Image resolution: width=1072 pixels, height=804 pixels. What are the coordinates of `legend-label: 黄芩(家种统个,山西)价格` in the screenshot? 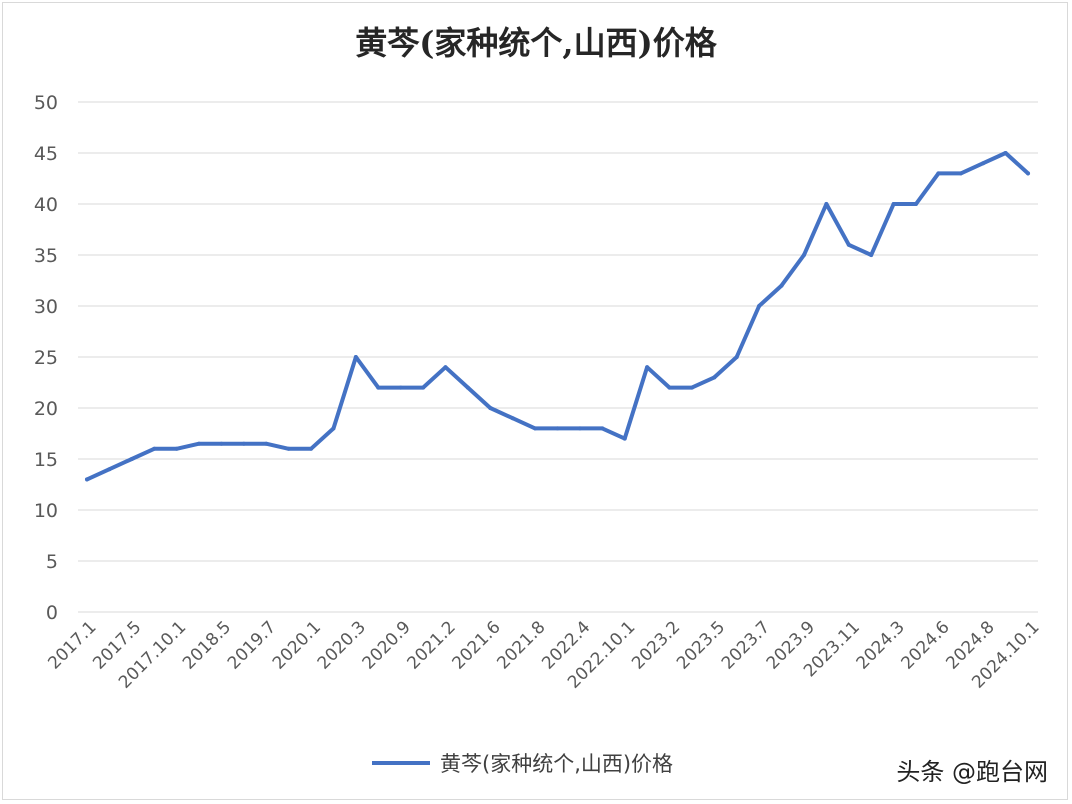 It's located at (557, 764).